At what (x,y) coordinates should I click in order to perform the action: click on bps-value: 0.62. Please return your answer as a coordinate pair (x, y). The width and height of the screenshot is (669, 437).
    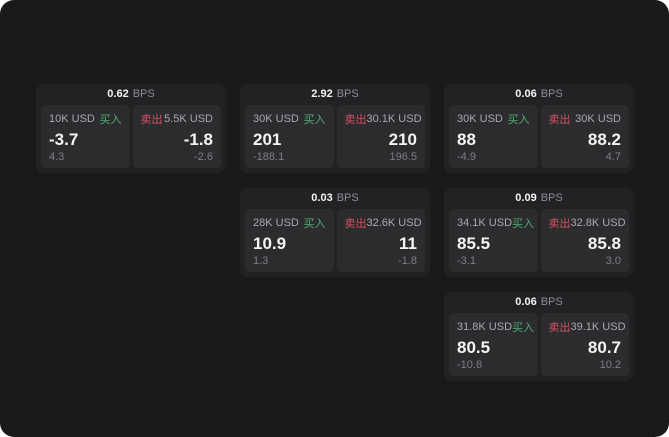
    Looking at the image, I should click on (118, 94).